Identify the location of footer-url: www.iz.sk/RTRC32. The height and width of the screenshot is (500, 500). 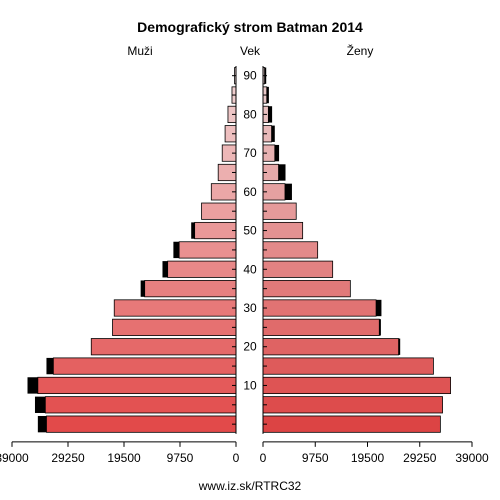
(250, 486).